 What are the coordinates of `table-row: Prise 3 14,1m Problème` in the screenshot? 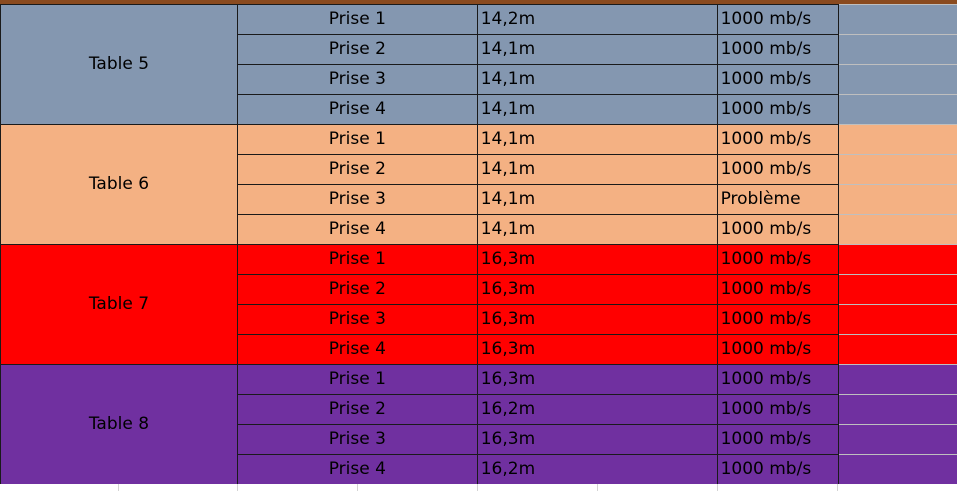 It's located at (479, 199).